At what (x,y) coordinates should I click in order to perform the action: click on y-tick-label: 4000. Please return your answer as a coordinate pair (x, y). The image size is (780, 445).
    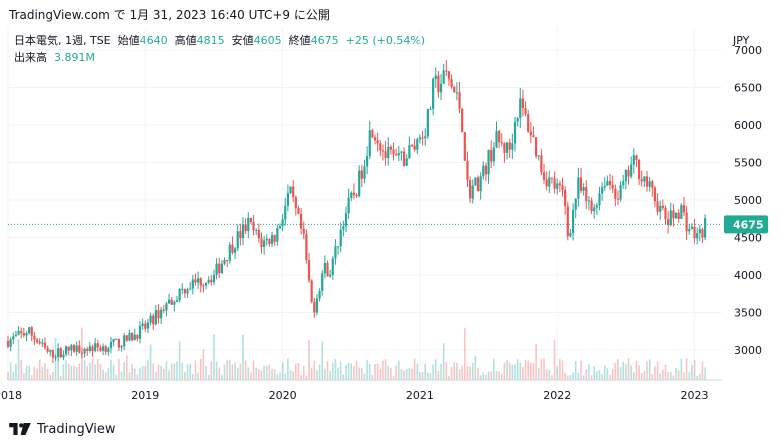
    Looking at the image, I should click on (748, 275).